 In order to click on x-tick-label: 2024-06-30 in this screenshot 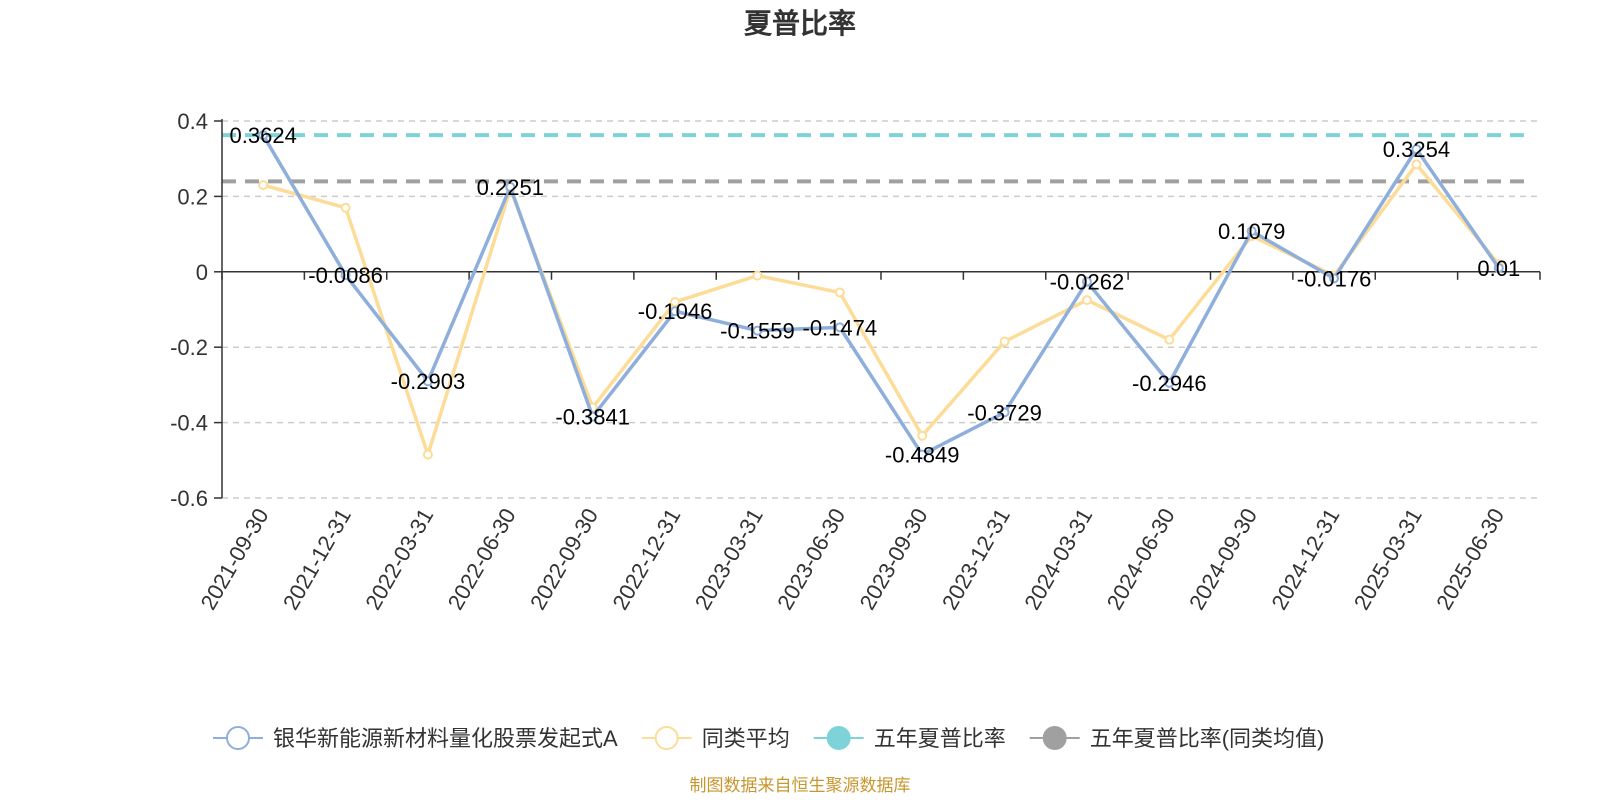, I will do `click(1141, 559)`.